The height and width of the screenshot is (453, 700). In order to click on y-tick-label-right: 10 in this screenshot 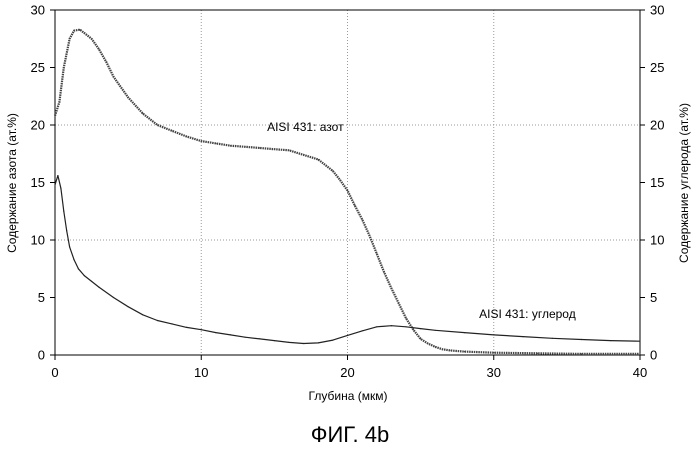, I will do `click(657, 240)`.